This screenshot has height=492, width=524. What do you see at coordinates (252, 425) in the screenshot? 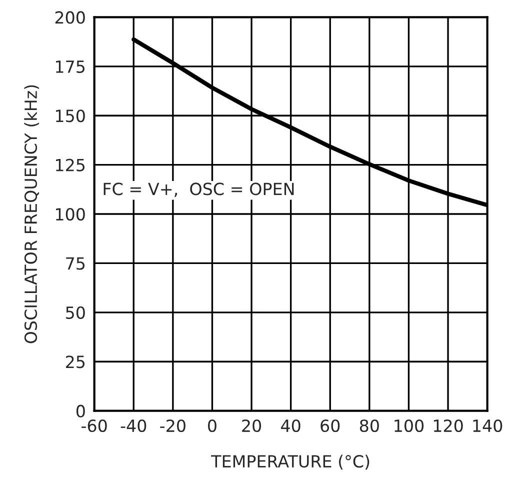
I see `x-tick-label: 20` at bounding box center [252, 425].